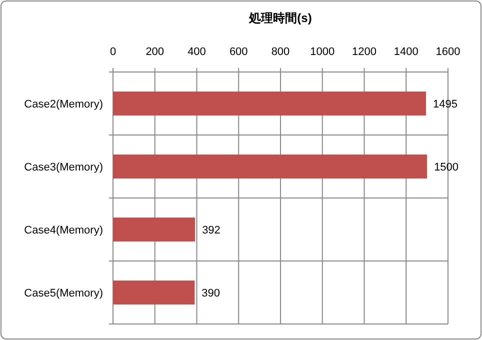  What do you see at coordinates (445, 104) in the screenshot?
I see `data-label: 1495` at bounding box center [445, 104].